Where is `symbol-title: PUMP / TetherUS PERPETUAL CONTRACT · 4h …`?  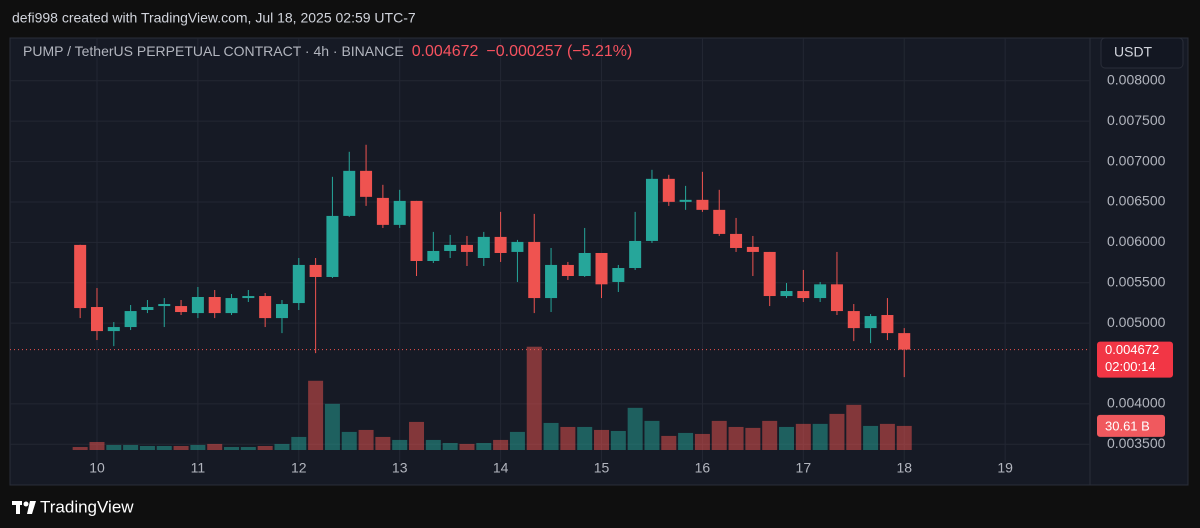
symbol-title: PUMP / TetherUS PERPETUAL CONTRACT · 4h … is located at coordinates (213, 51).